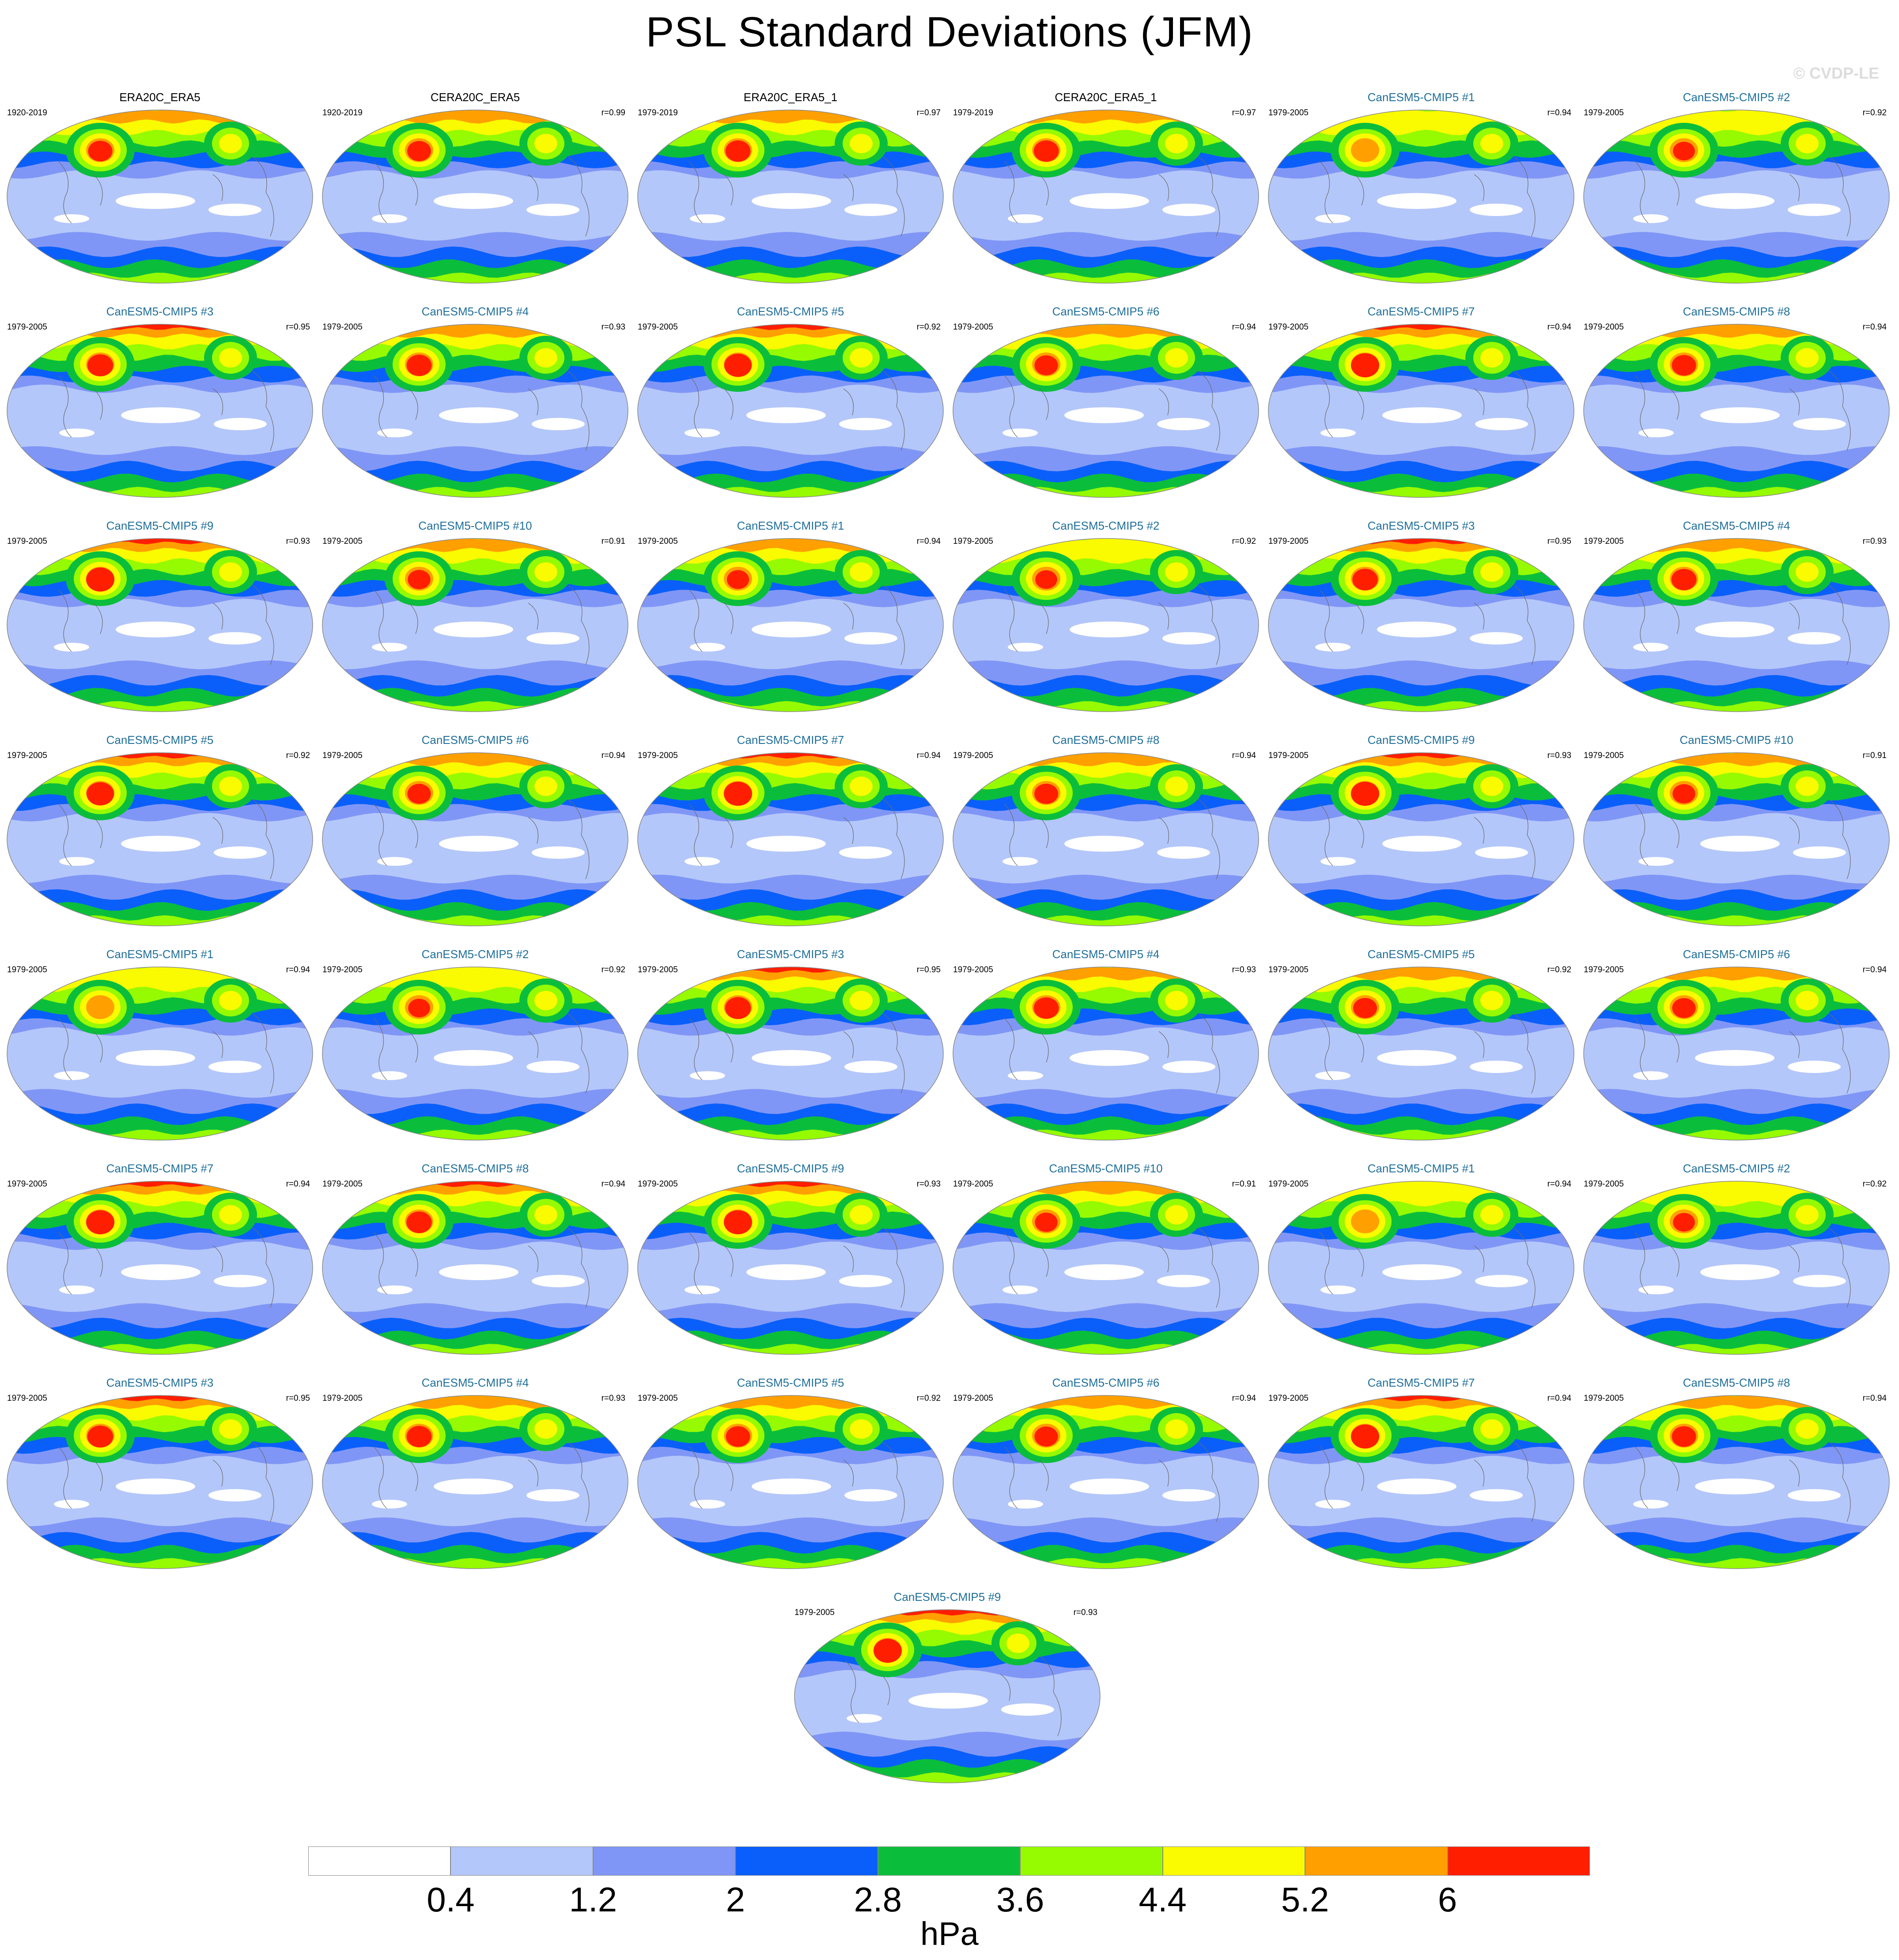 The width and height of the screenshot is (1899, 1960). Describe the element at coordinates (1874, 327) in the screenshot. I see `panel-correlation: r=0.94` at that location.